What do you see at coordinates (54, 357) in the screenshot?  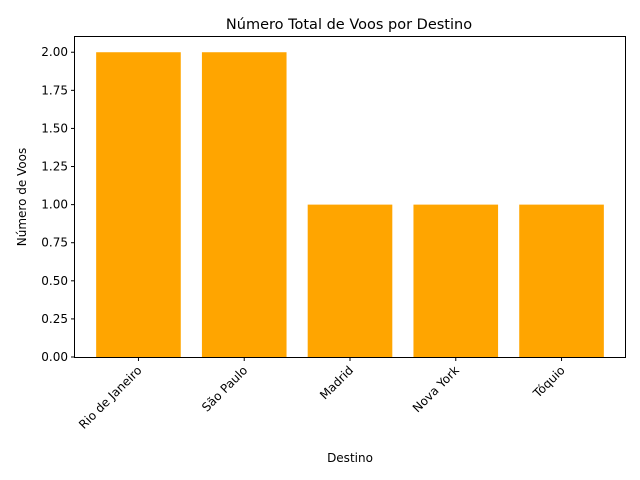 I see `y-tick-label: 0.00` at bounding box center [54, 357].